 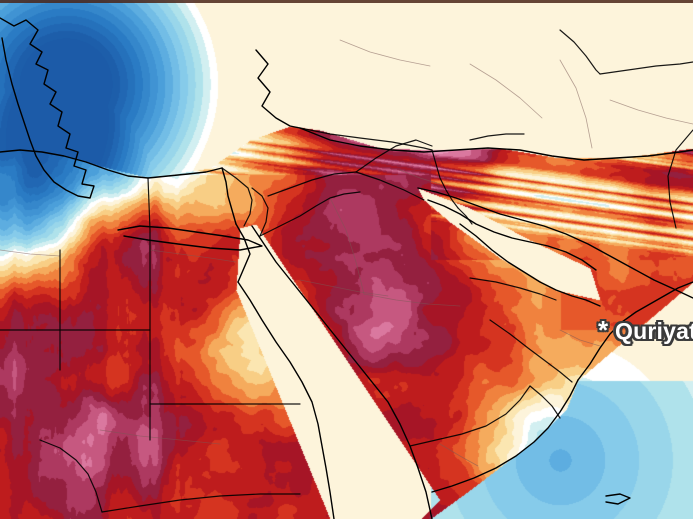 What do you see at coordinates (346, 1) in the screenshot?
I see `map-top-border` at bounding box center [346, 1].